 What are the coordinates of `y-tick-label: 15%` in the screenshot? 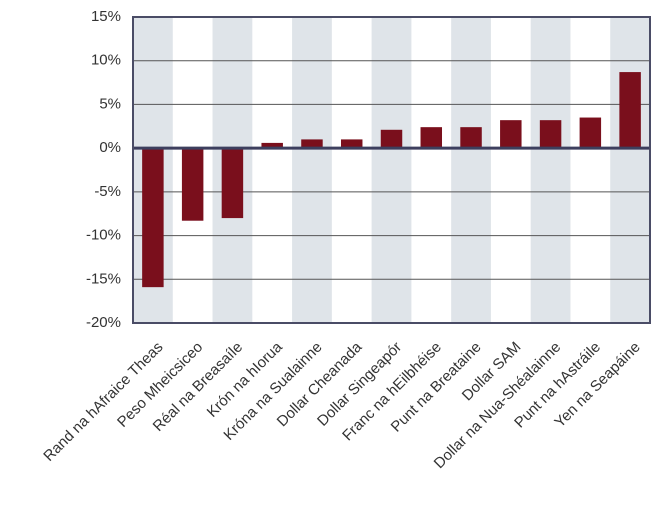 It's located at (106, 16).